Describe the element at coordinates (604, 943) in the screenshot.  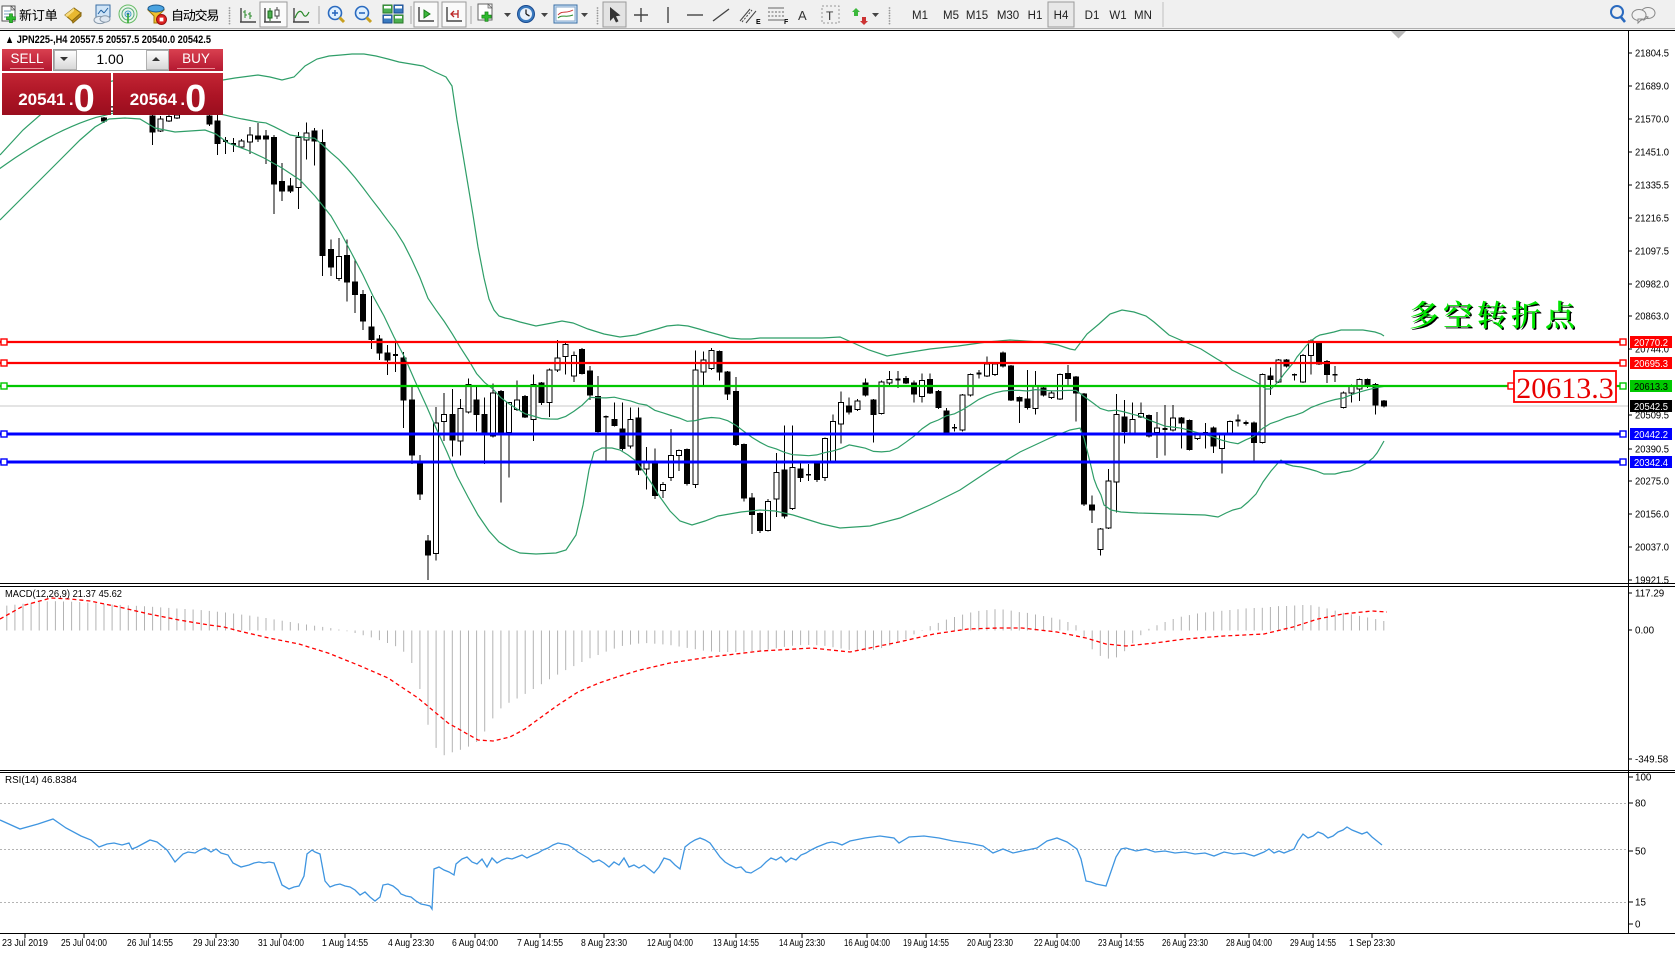
I see `svg-text: 8 Aug 23:30` at that location.